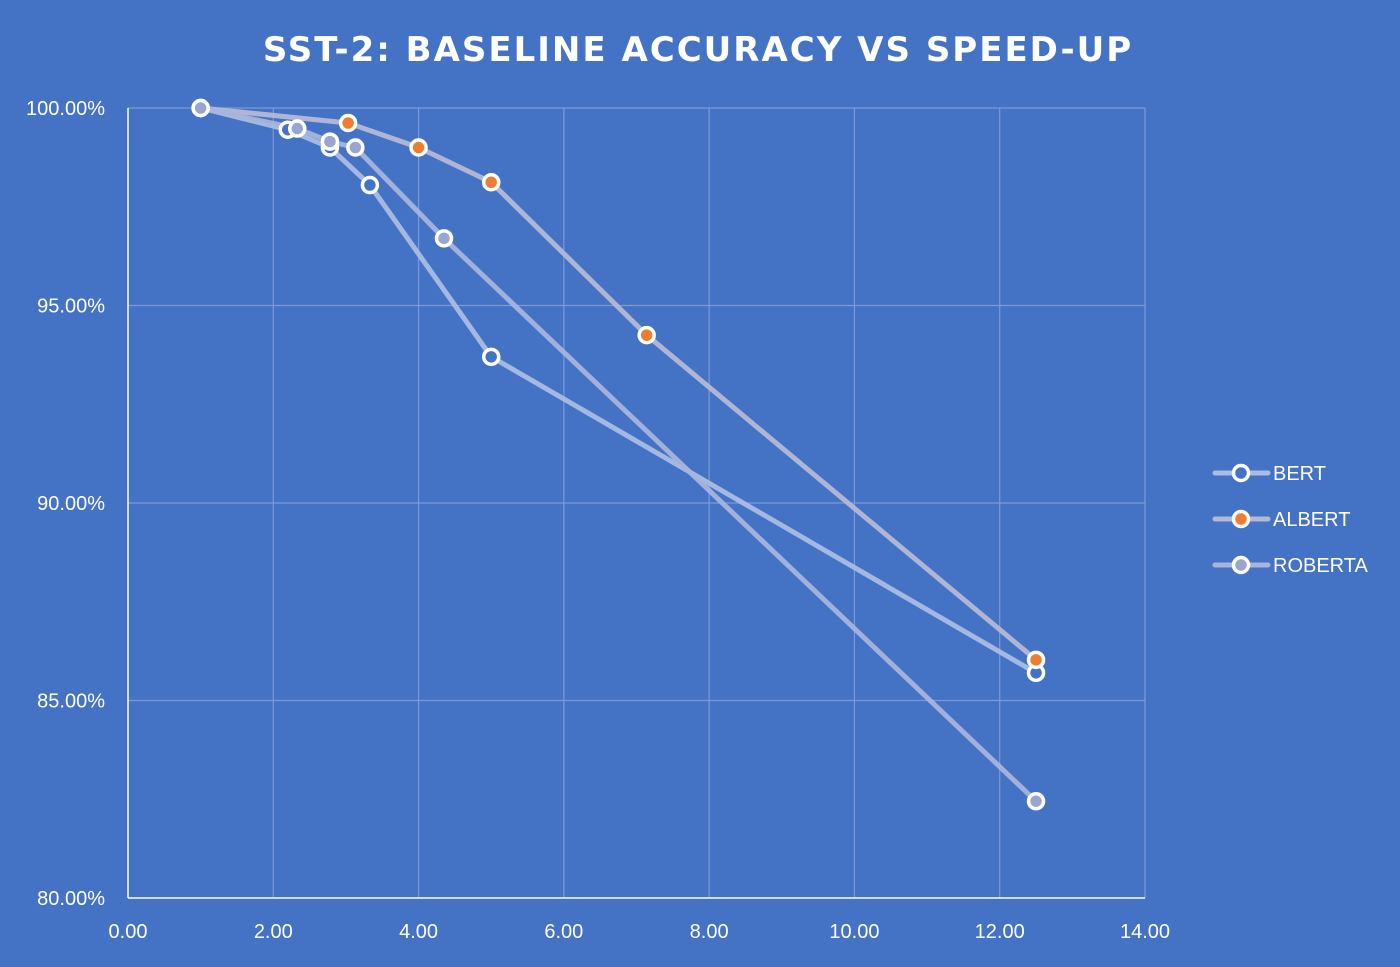 Image resolution: width=1400 pixels, height=967 pixels. Describe the element at coordinates (1269, 474) in the screenshot. I see `legend-entry-bert: BERT` at that location.